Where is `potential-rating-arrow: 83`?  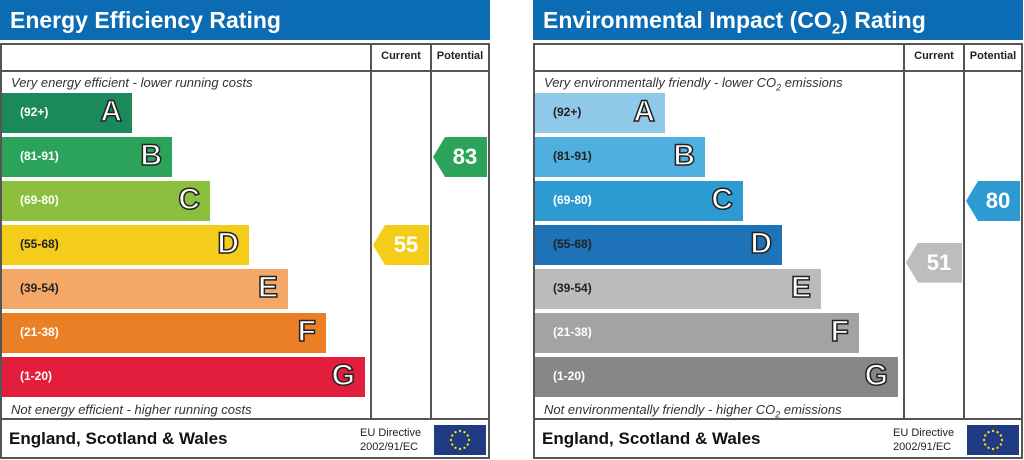 potential-rating-arrow: 83 is located at coordinates (460, 157).